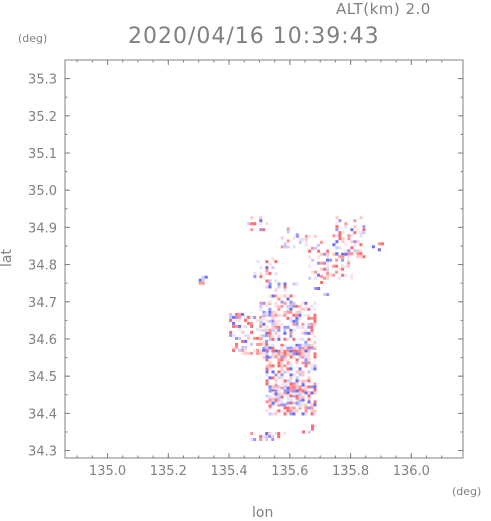  Describe the element at coordinates (42, 80) in the screenshot. I see `y-tick-label: 35.3` at that location.